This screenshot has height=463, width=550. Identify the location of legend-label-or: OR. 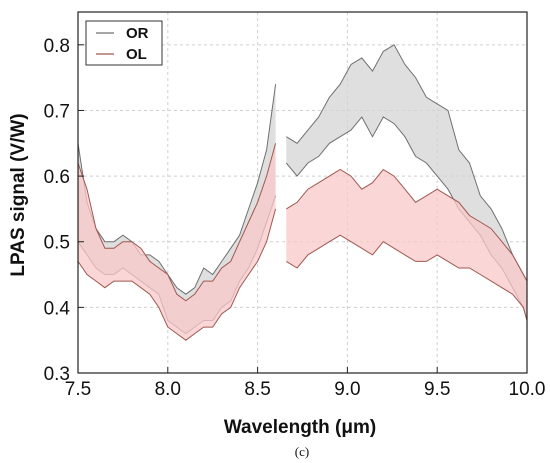
(137, 33).